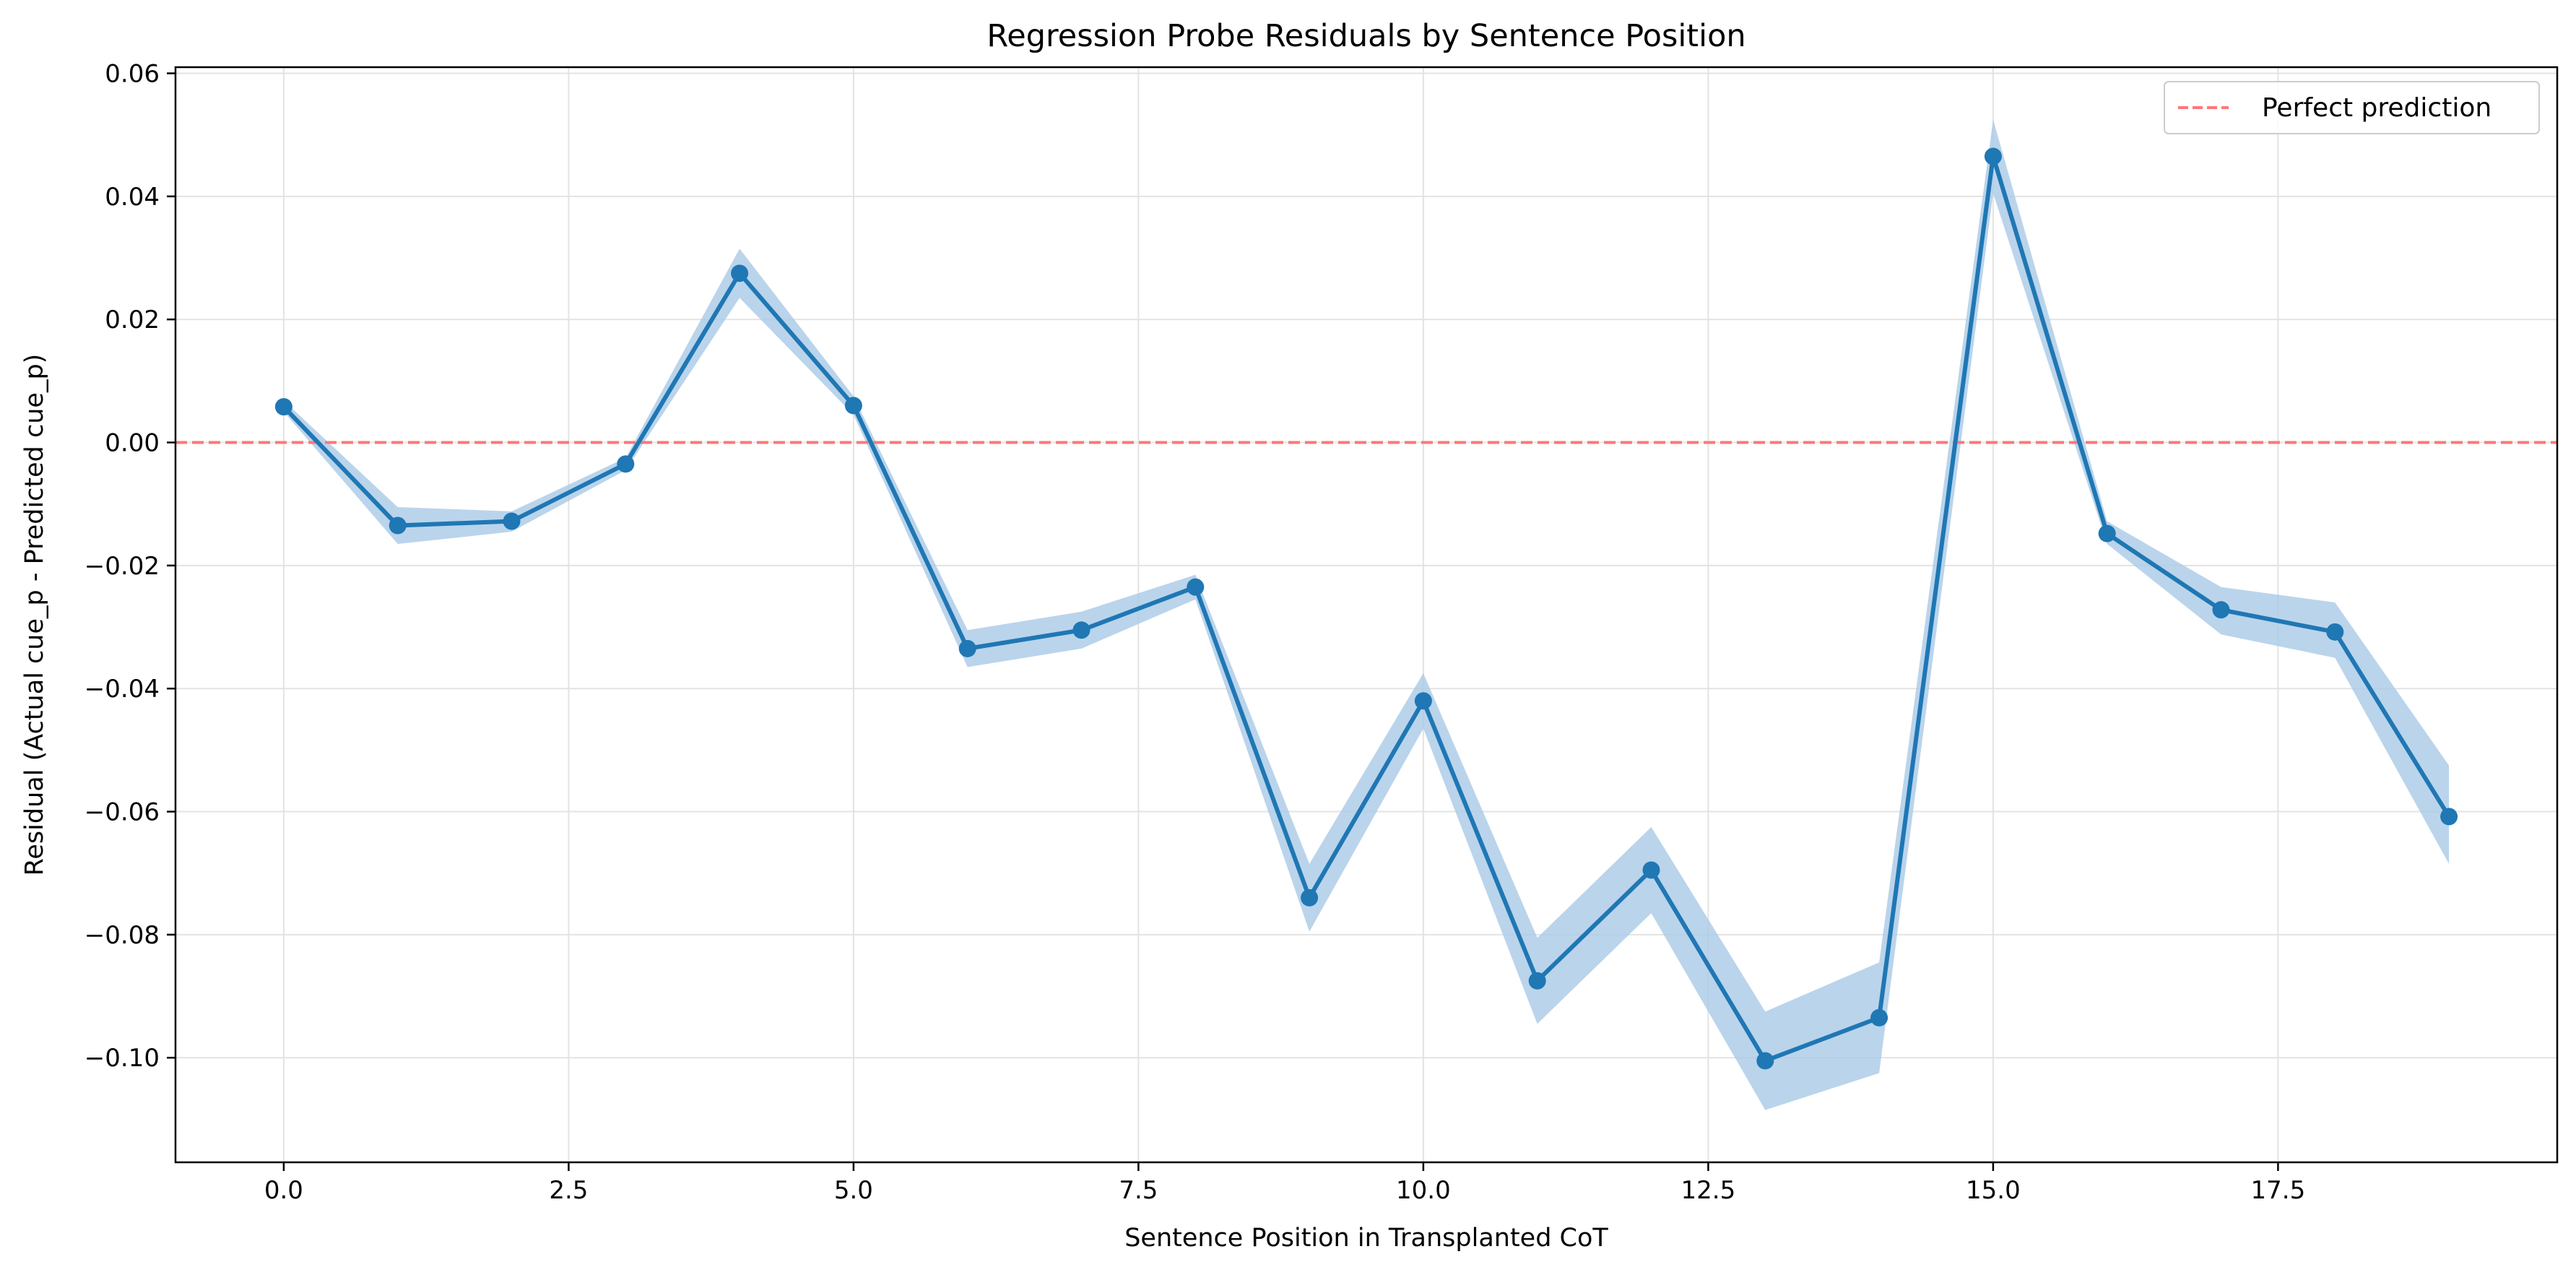 The width and height of the screenshot is (2576, 1275). Describe the element at coordinates (132, 443) in the screenshot. I see `y-tick-label: 0.00` at that location.